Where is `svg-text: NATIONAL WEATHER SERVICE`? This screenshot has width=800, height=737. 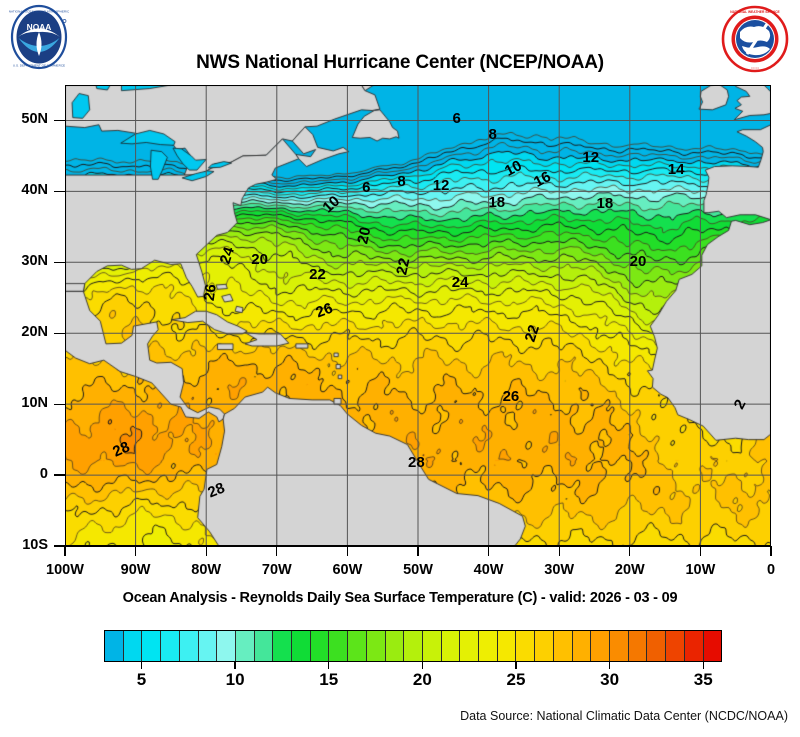
svg-text: NATIONAL WEATHER SERVICE is located at coordinates (755, 12).